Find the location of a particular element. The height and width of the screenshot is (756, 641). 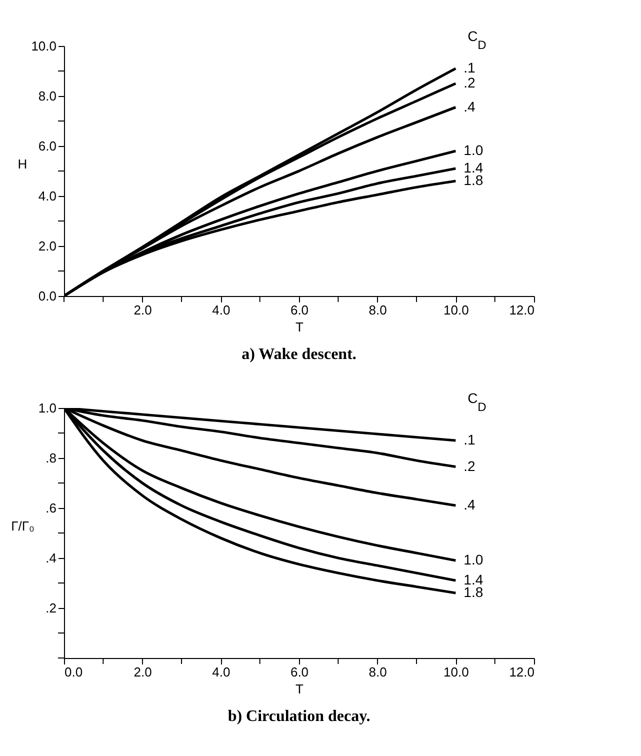

y-tick-label: .8 is located at coordinates (51, 458).